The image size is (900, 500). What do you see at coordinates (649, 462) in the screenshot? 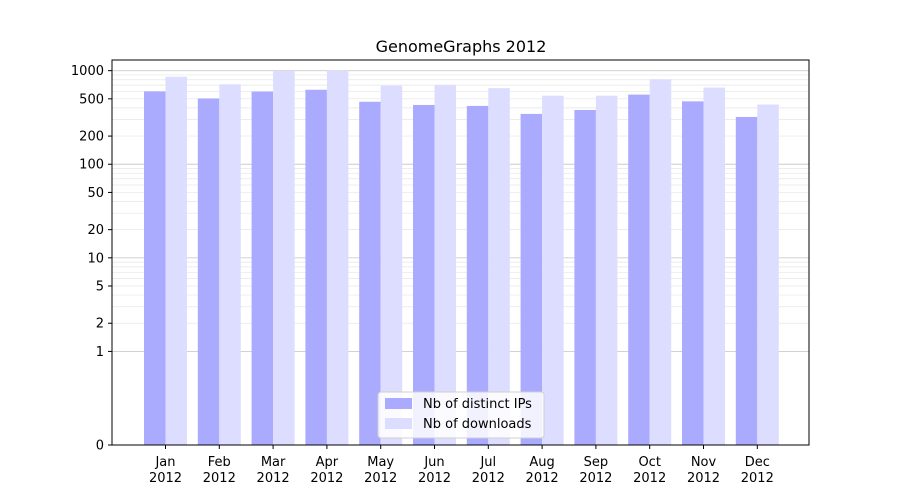
I see `x-tick-month: Oct` at bounding box center [649, 462].